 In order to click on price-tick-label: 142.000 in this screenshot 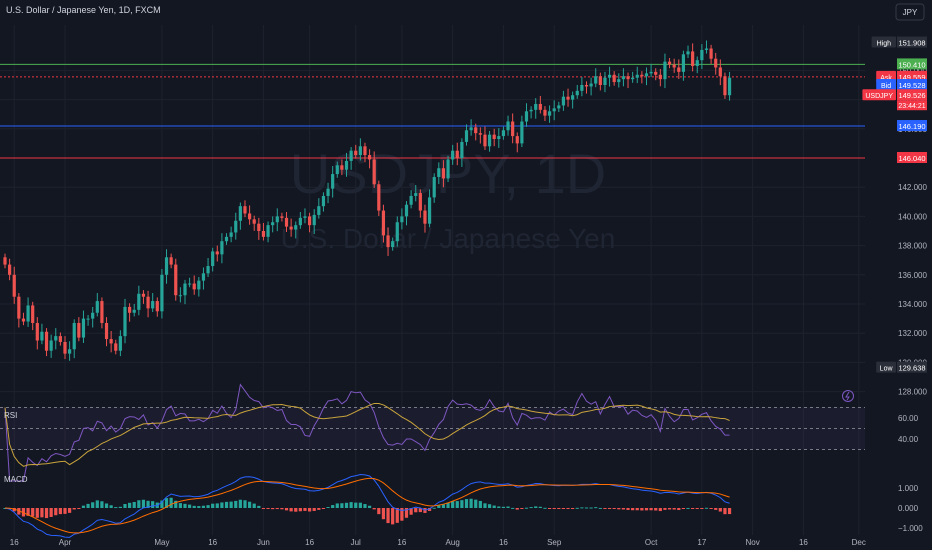, I will do `click(912, 187)`.